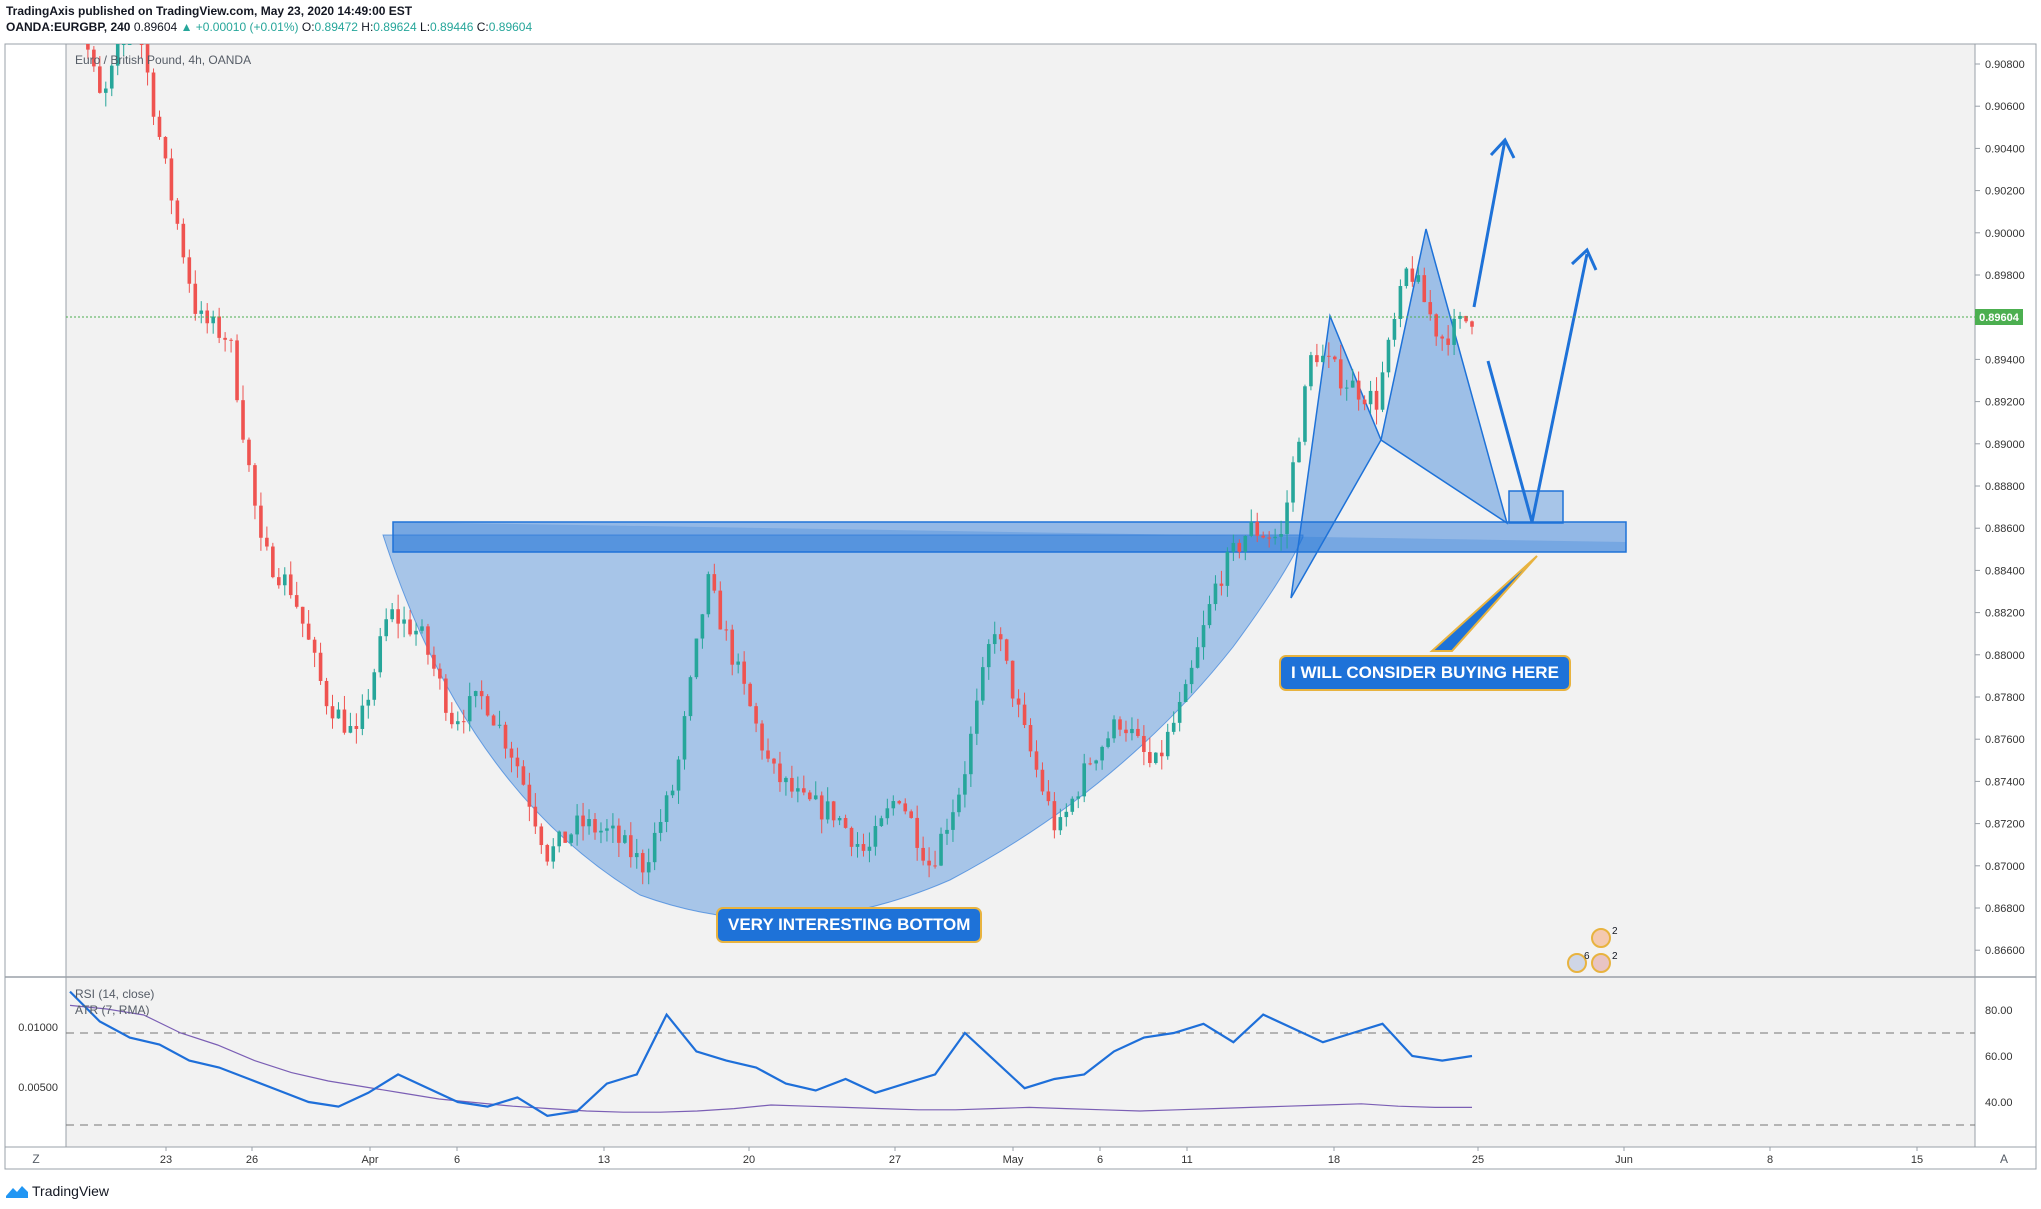 This screenshot has width=2041, height=1209. Describe the element at coordinates (770, 1058) in the screenshot. I see `atr-line` at that location.